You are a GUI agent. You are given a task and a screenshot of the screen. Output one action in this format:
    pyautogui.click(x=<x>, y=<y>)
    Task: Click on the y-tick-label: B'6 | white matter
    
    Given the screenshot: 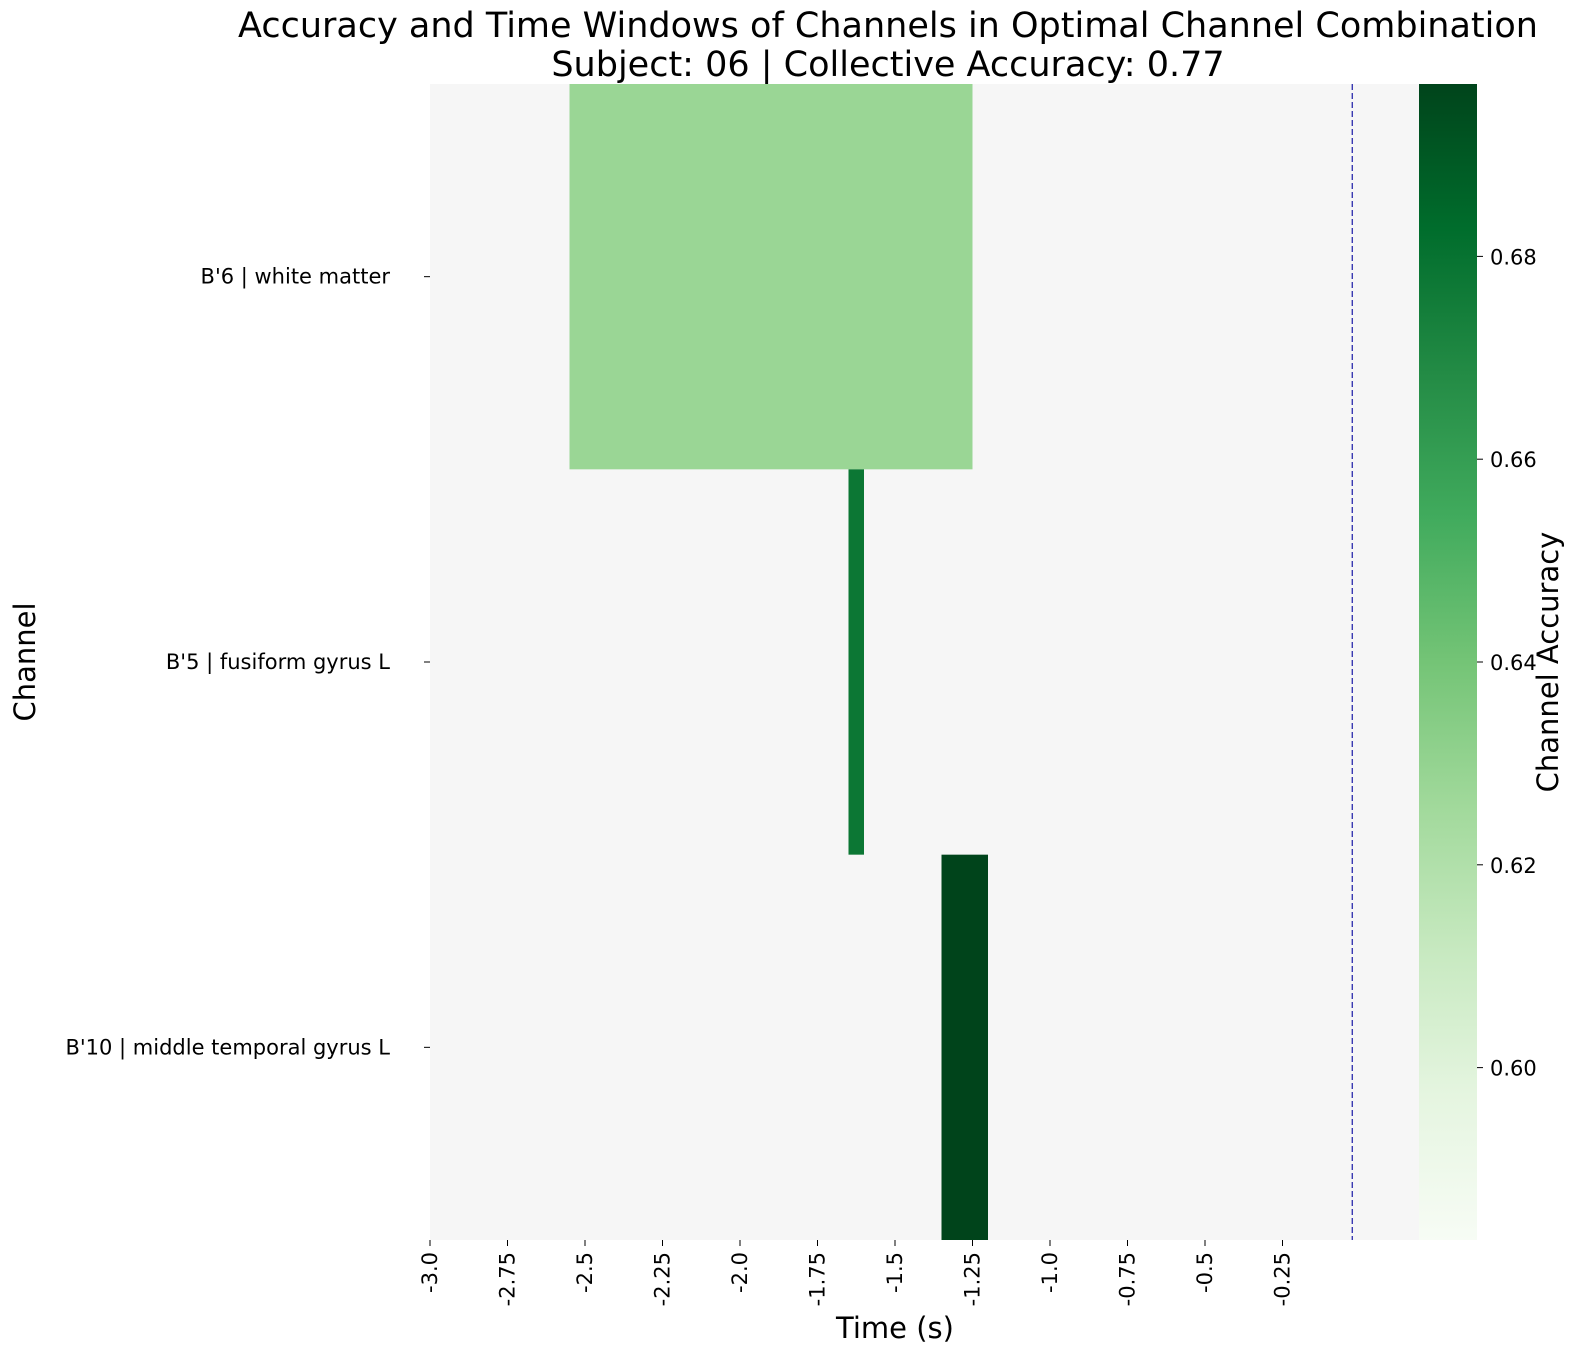 What is the action you would take?
    pyautogui.click(x=296, y=277)
    